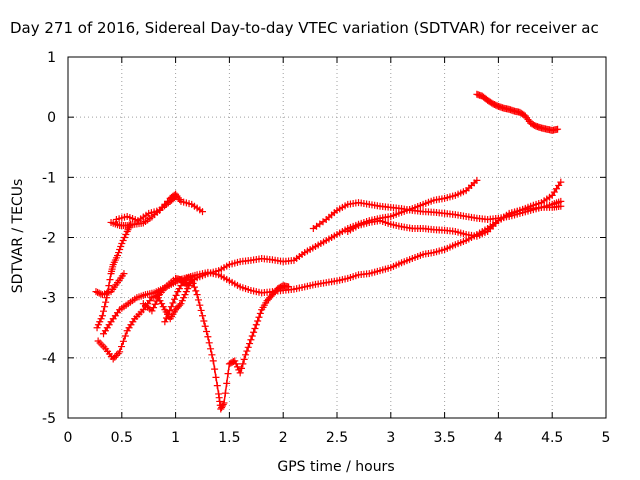  I want to click on y-tick-label: 0, so click(51, 118).